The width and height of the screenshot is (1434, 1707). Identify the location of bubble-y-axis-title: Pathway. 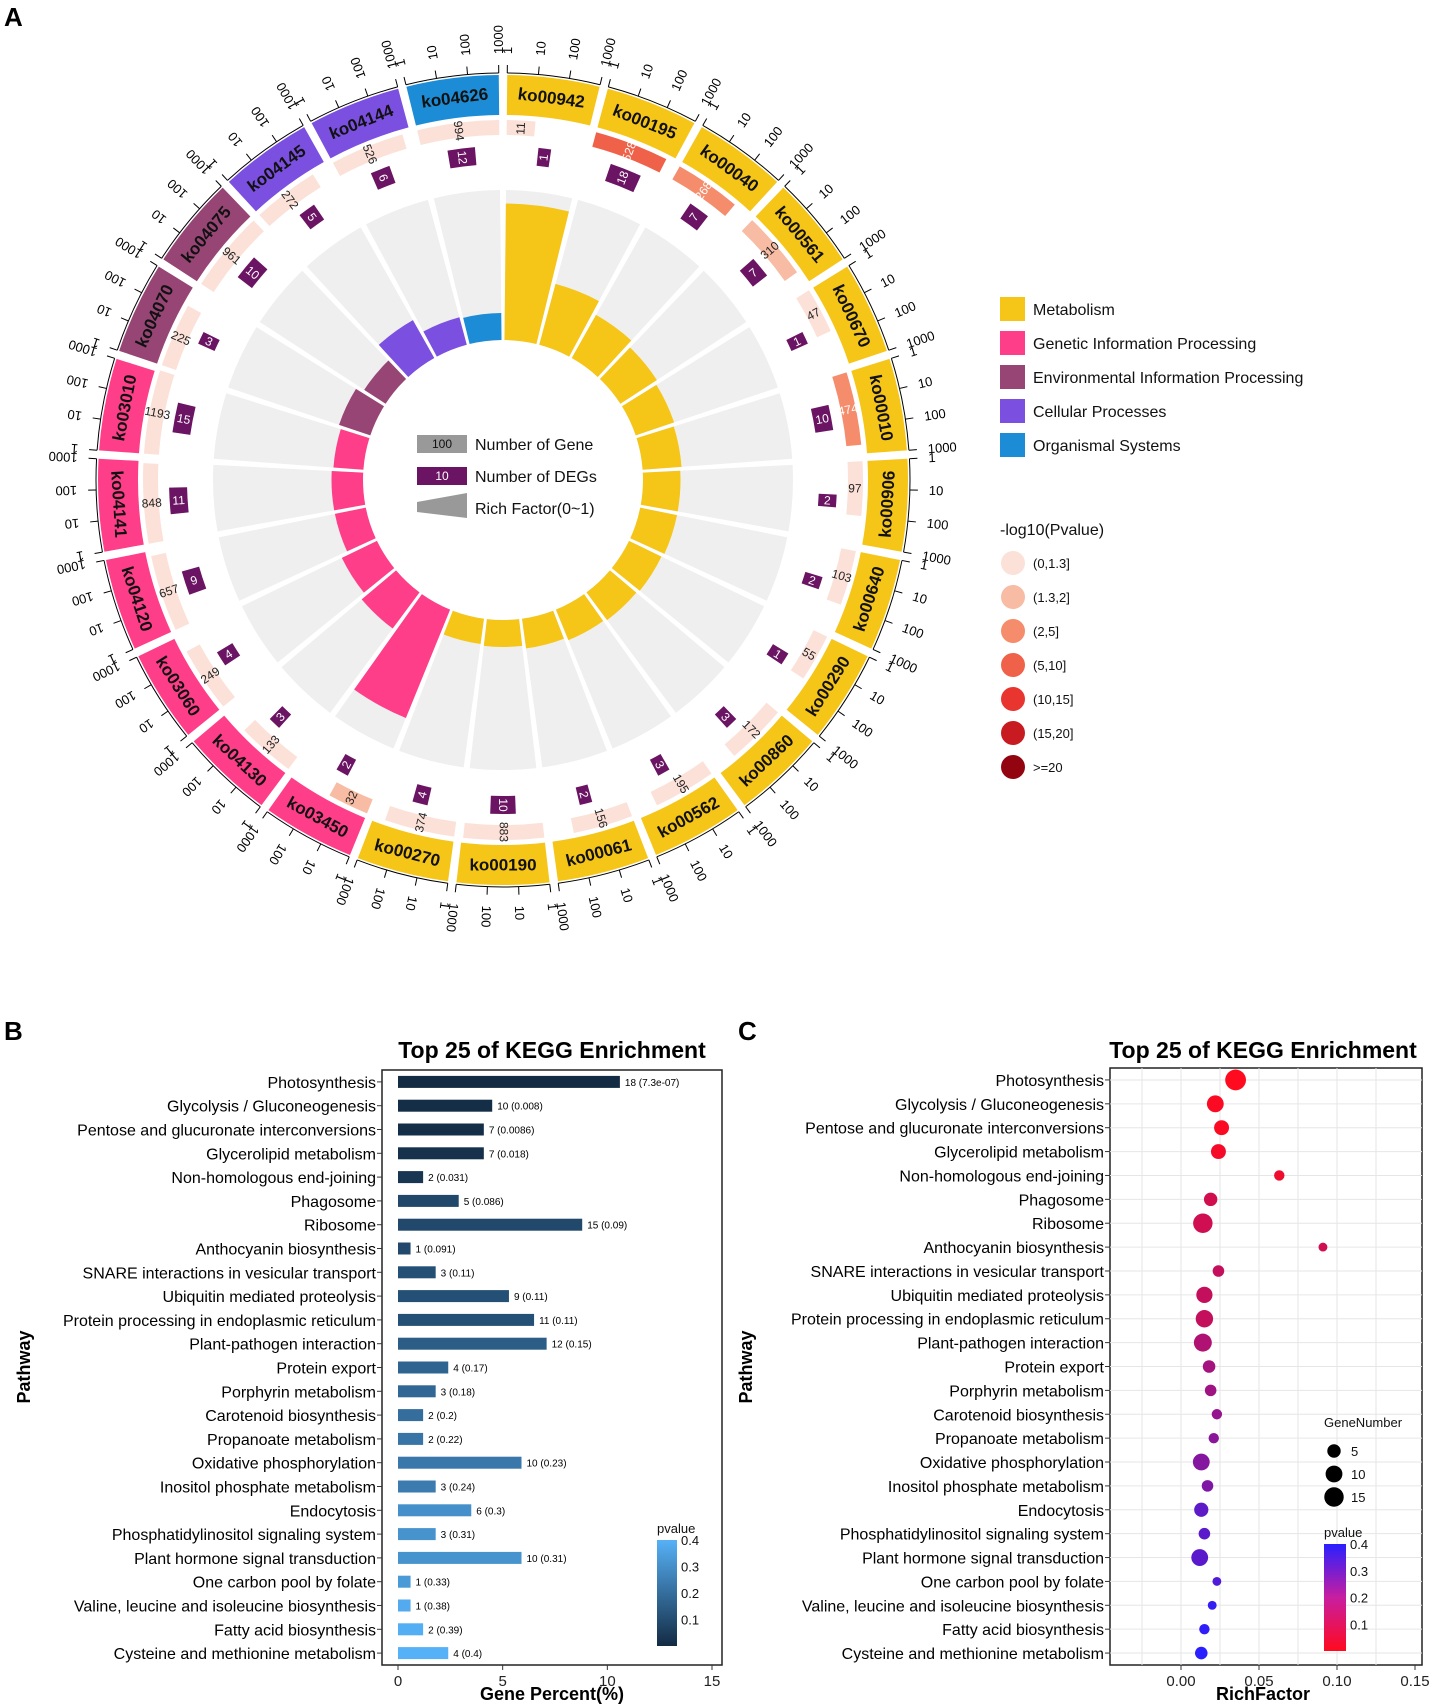
(746, 1366).